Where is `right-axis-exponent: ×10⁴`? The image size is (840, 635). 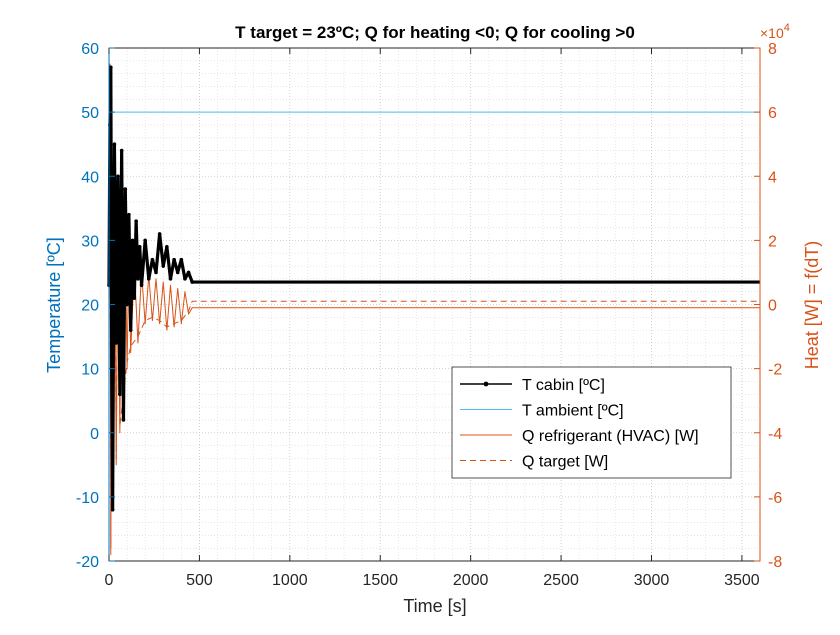
right-axis-exponent: ×10⁴ is located at coordinates (775, 31).